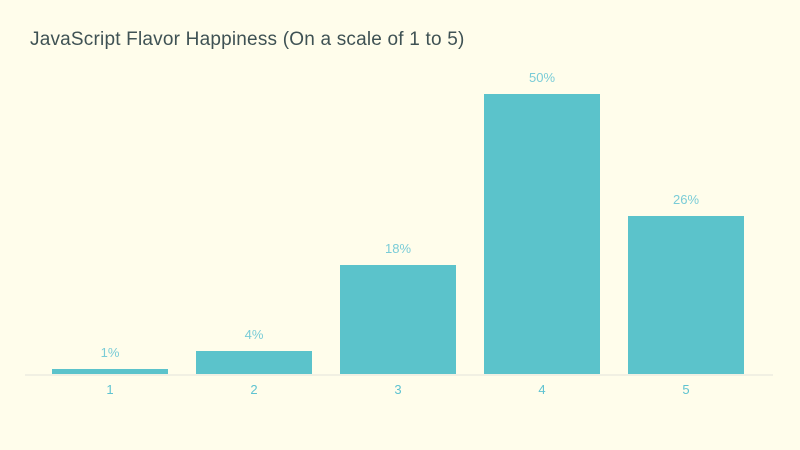 Image resolution: width=800 pixels, height=450 pixels. Describe the element at coordinates (398, 249) in the screenshot. I see `bar-value-label: 18%` at that location.